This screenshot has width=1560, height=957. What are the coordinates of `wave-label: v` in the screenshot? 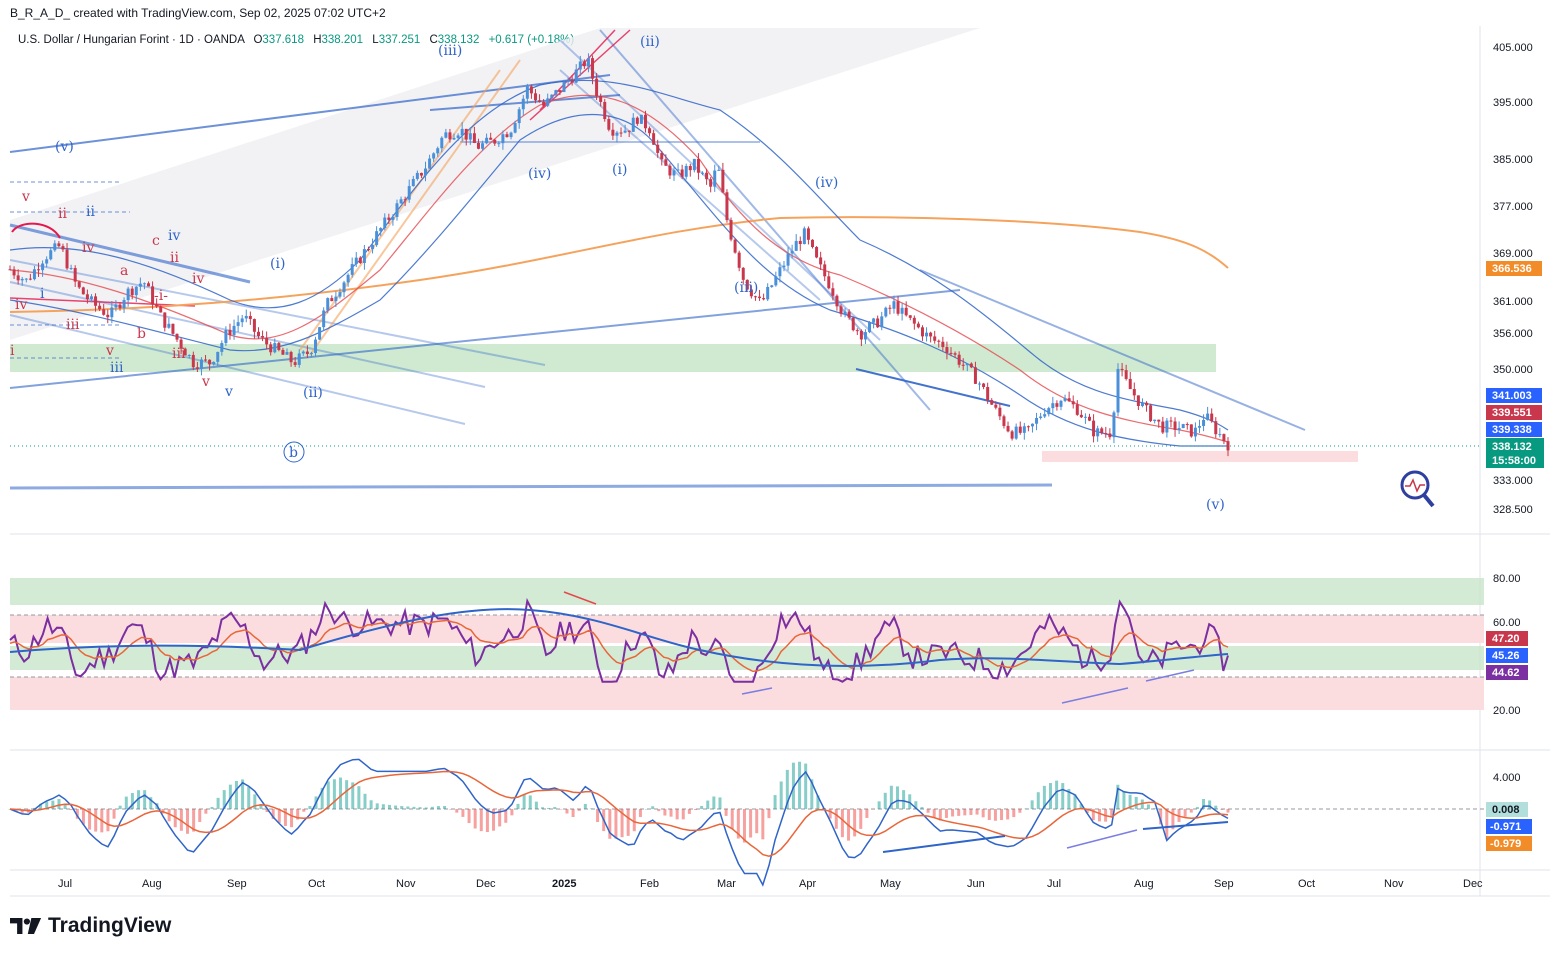 It's located at (25, 197).